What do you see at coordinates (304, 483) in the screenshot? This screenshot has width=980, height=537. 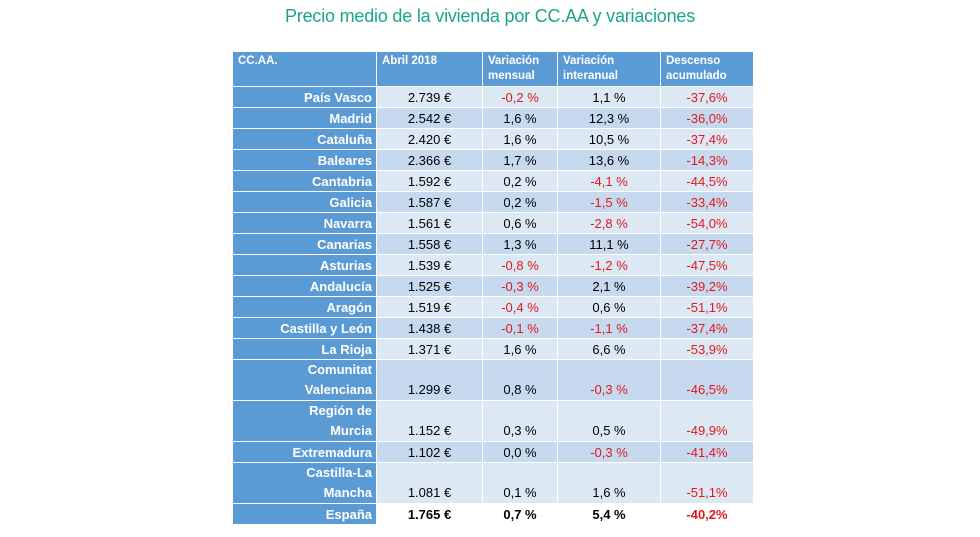 I see `region-cell: Castilla-La Mancha` at bounding box center [304, 483].